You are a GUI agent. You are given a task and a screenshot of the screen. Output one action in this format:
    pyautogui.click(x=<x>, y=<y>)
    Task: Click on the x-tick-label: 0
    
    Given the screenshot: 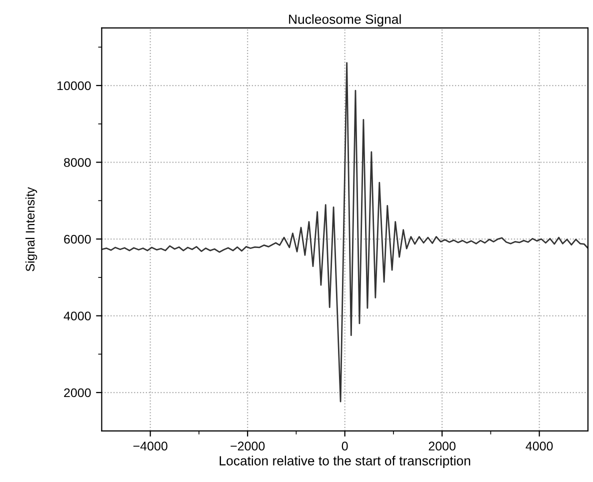 What is the action you would take?
    pyautogui.click(x=345, y=446)
    